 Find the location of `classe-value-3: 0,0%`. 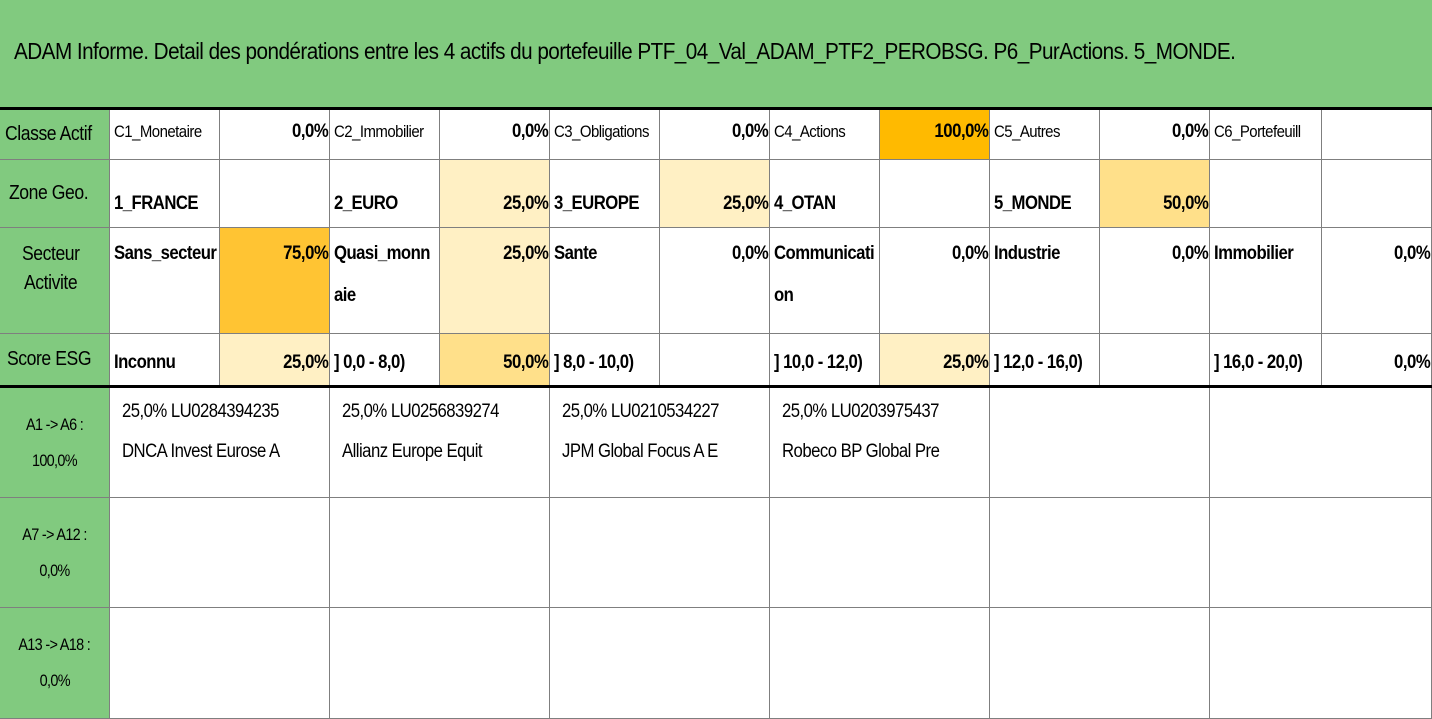

classe-value-3: 0,0% is located at coordinates (715, 135).